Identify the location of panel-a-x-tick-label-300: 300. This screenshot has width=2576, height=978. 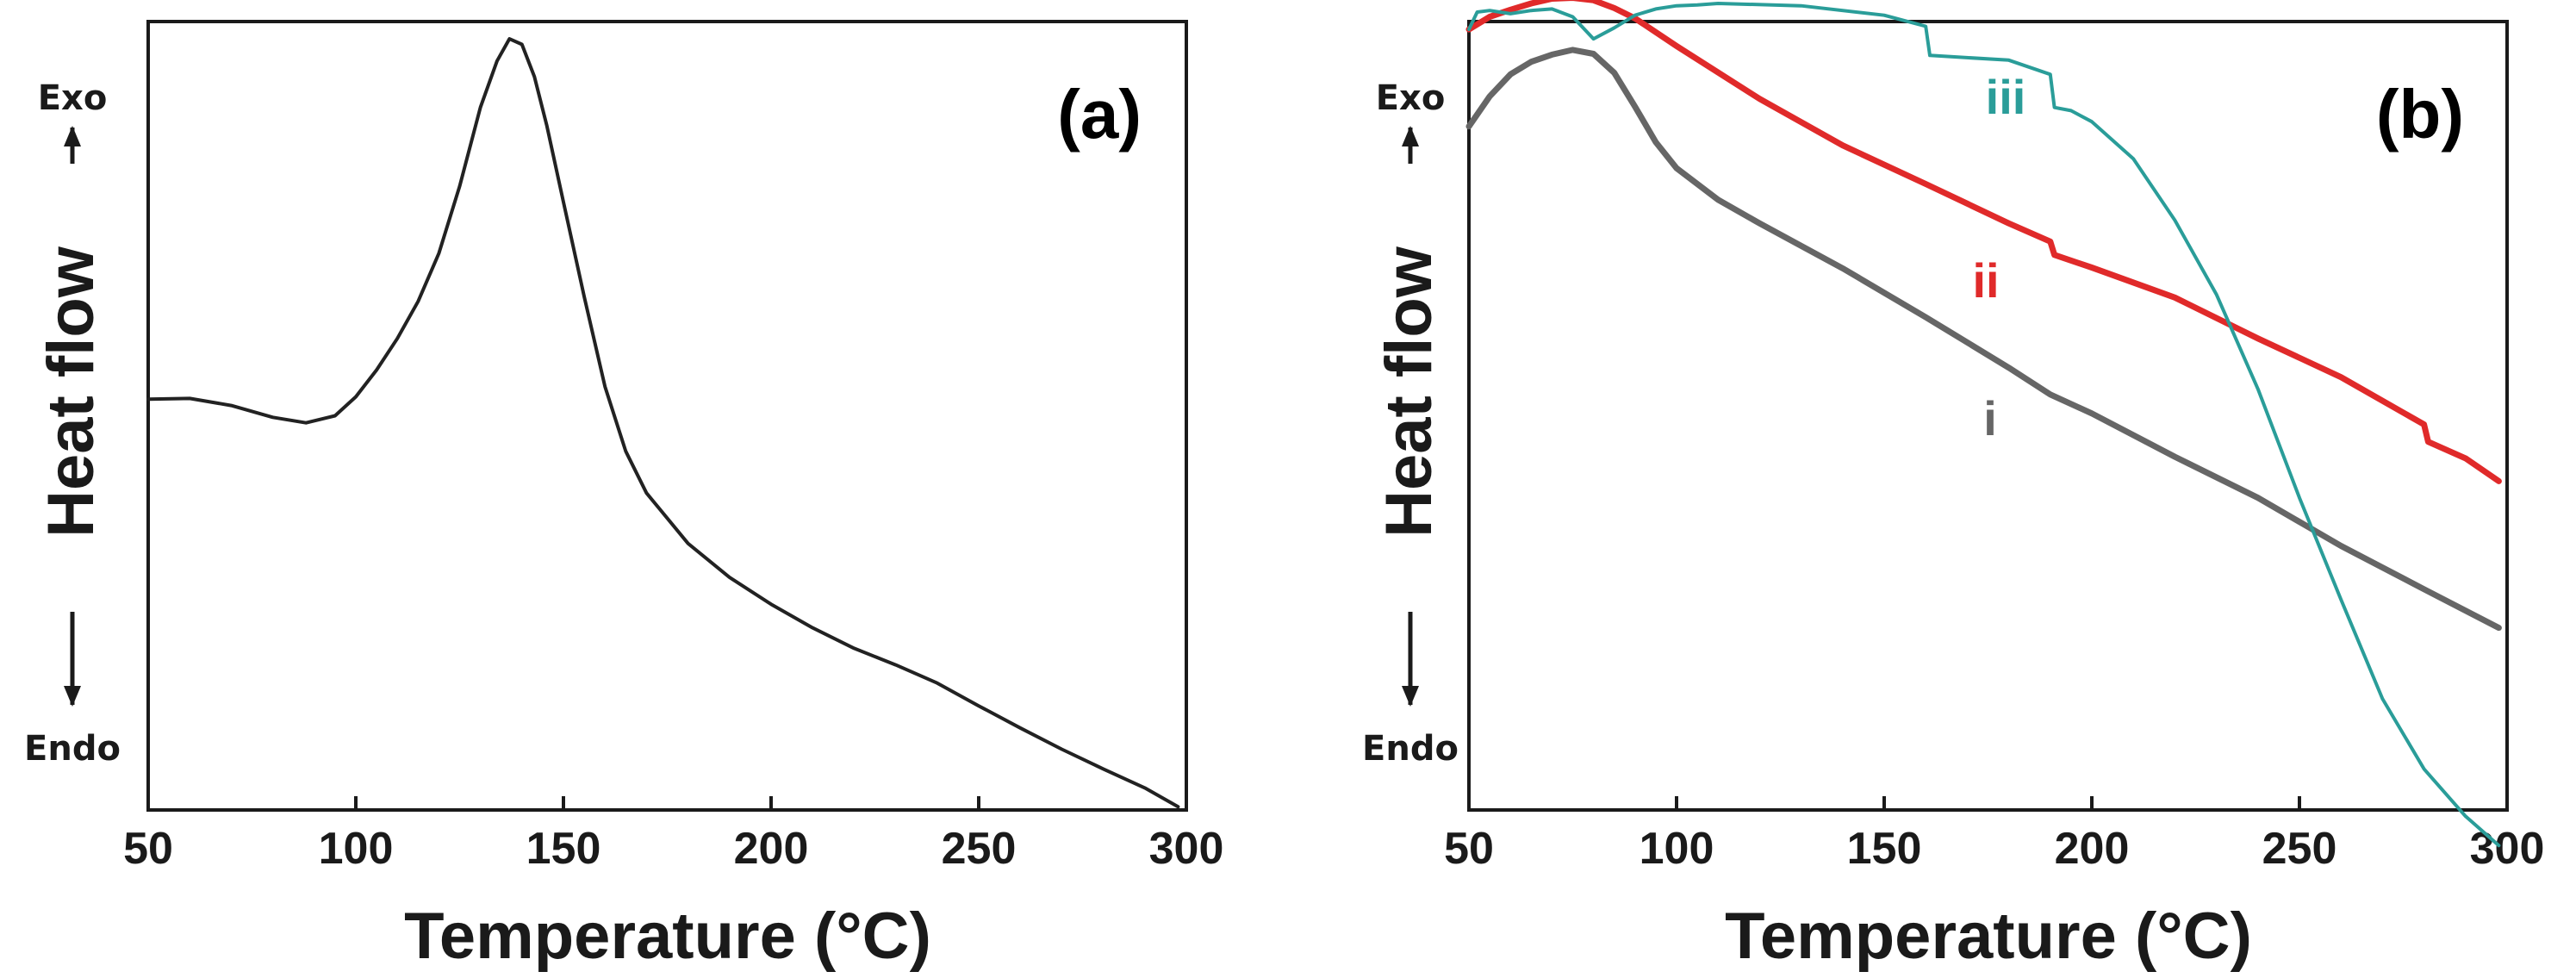
(1186, 849).